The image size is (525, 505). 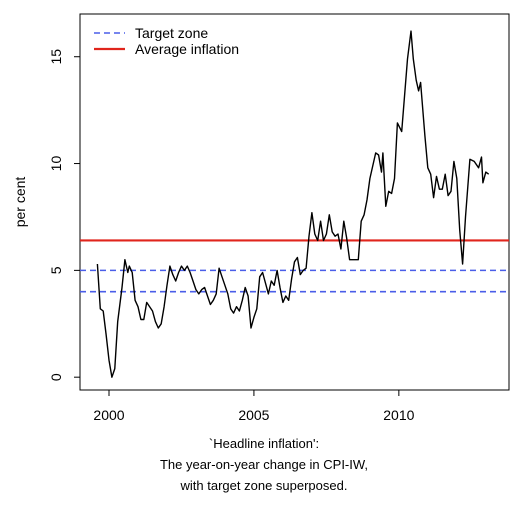 What do you see at coordinates (171, 33) in the screenshot?
I see `legend-label-target-zone: Target zone` at bounding box center [171, 33].